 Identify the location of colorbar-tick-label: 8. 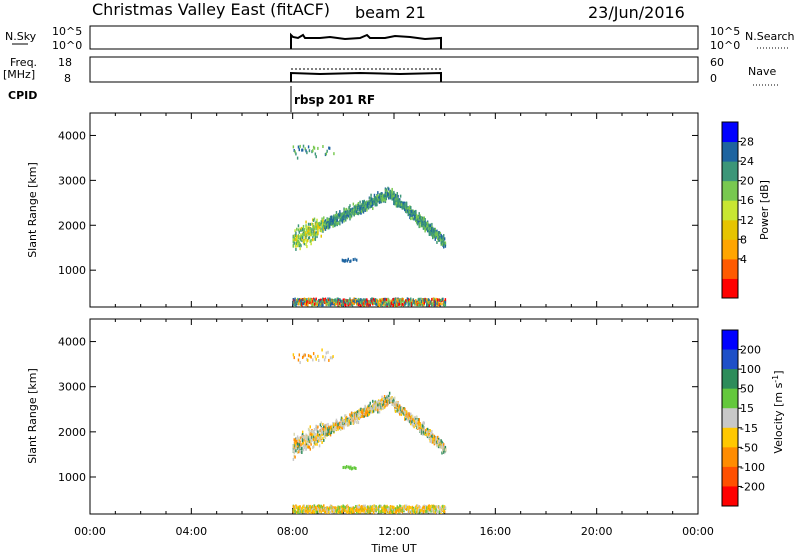
(743, 239).